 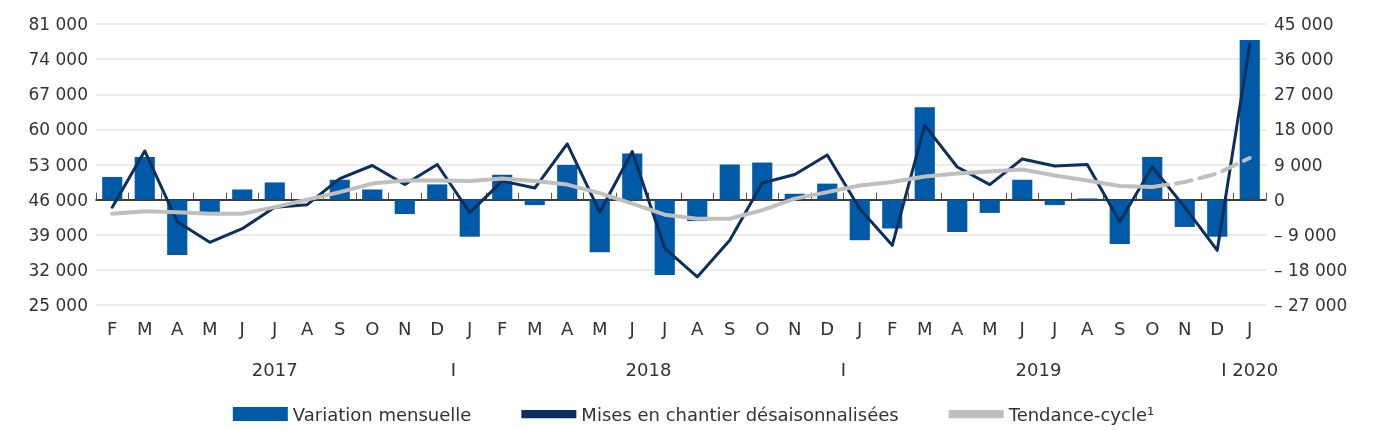 I want to click on y-tick-label: 39 000, so click(x=58, y=234).